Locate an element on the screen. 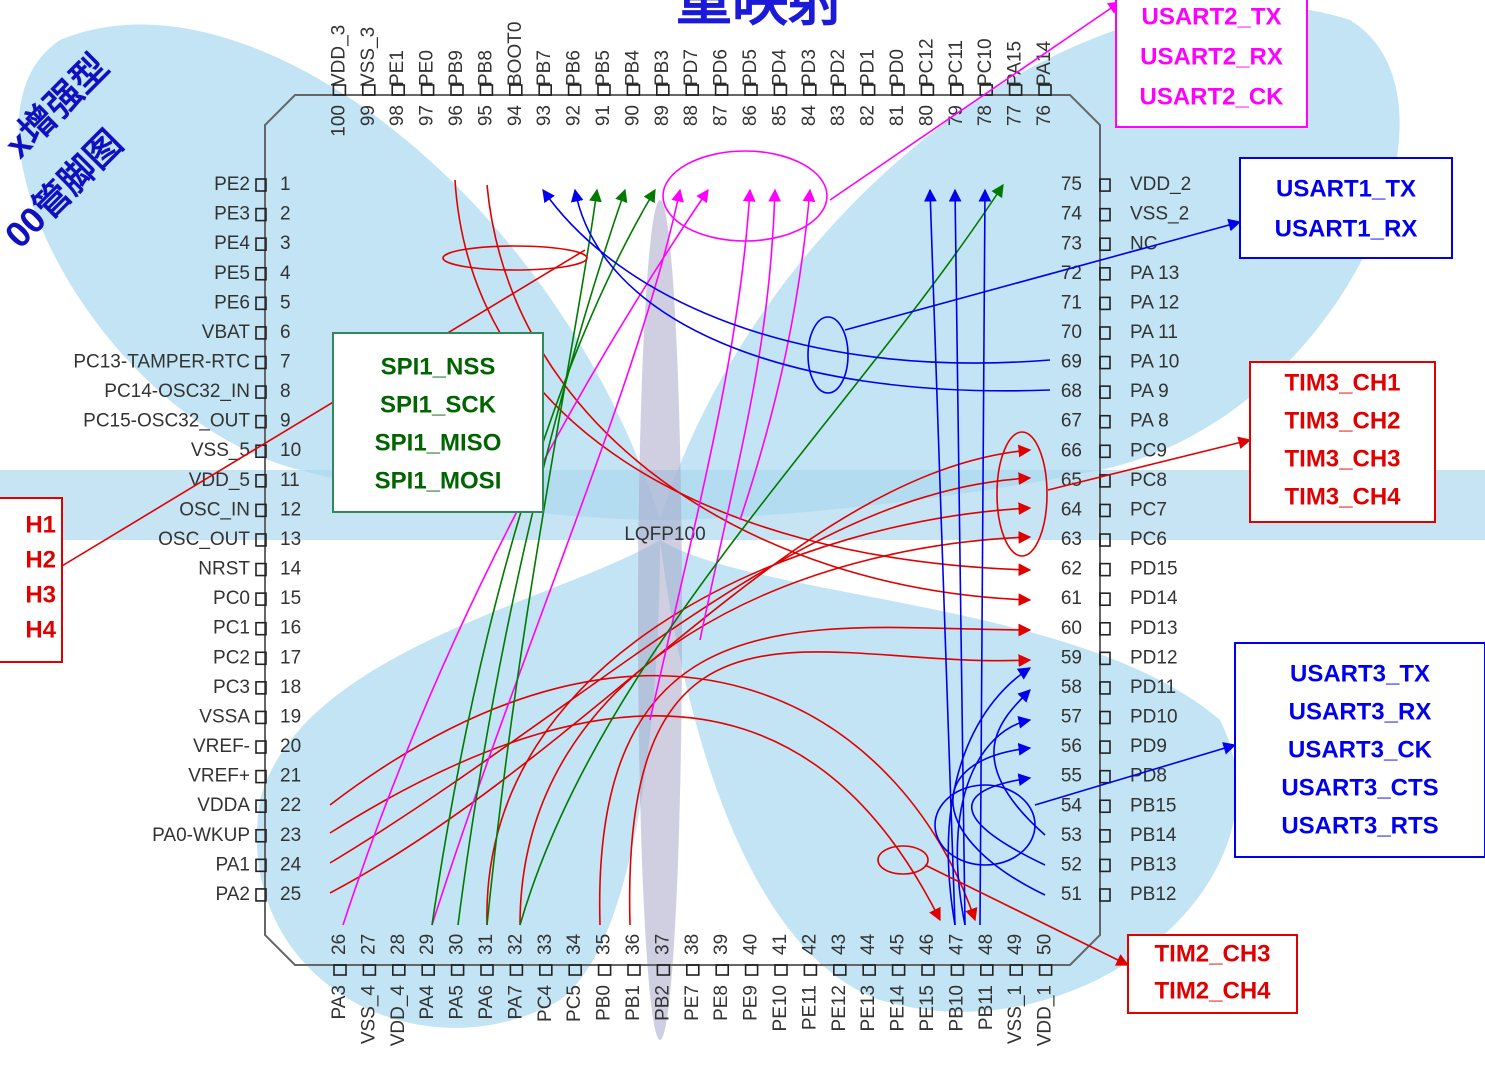  label-line: SPI1_SCK is located at coordinates (438, 404).